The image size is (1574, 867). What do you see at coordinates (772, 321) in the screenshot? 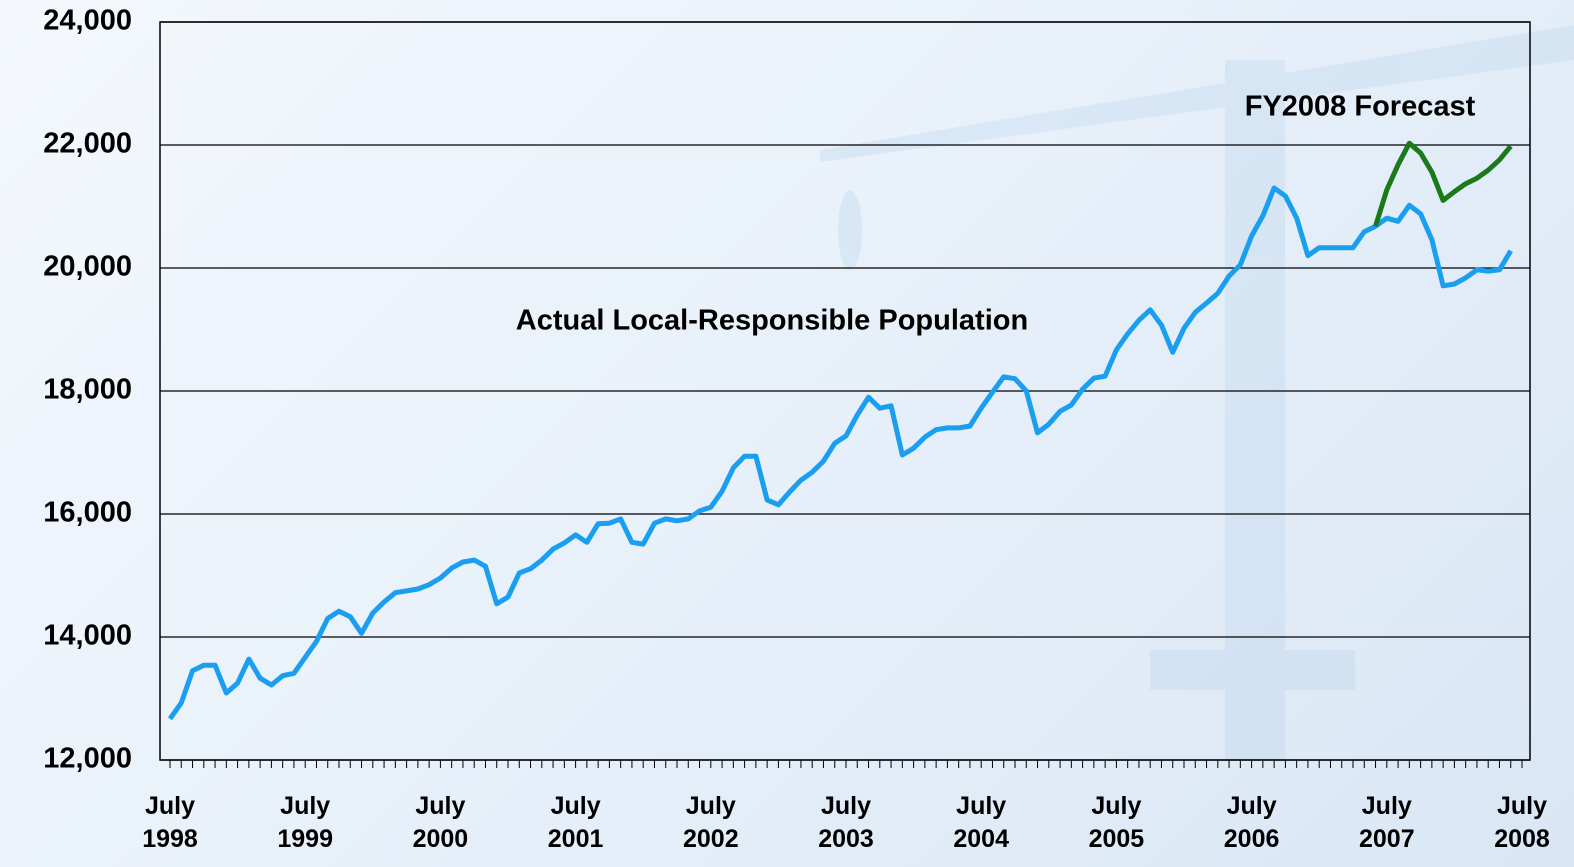
I see `annotation: Actual Local-Responsible Population` at bounding box center [772, 321].